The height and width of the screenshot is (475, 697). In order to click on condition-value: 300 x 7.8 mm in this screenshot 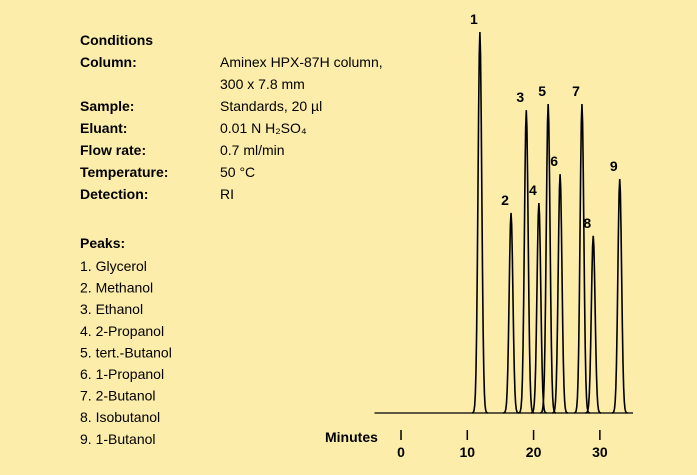, I will do `click(262, 84)`.